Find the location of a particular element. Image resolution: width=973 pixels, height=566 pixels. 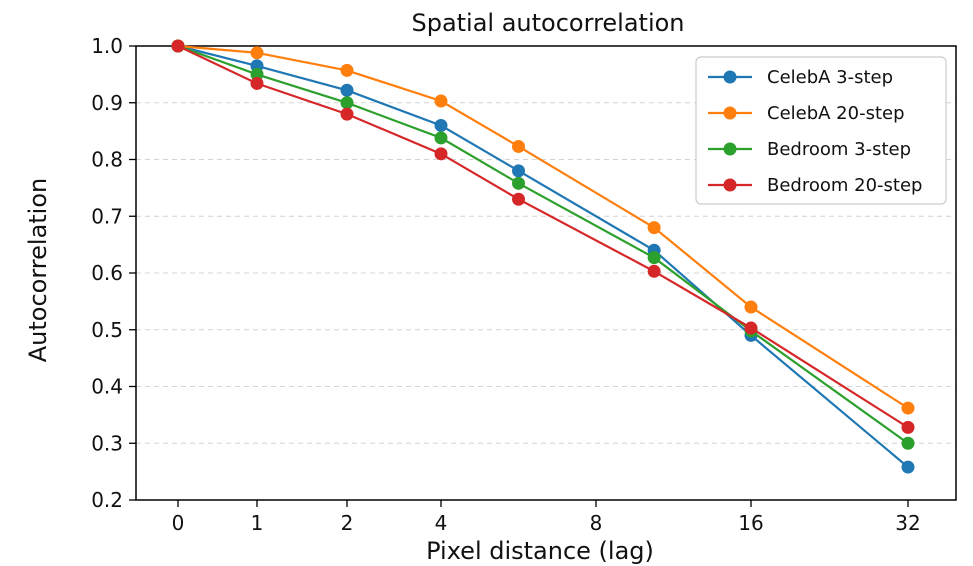

chart-title: Spatial autocorrelation is located at coordinates (547, 23).